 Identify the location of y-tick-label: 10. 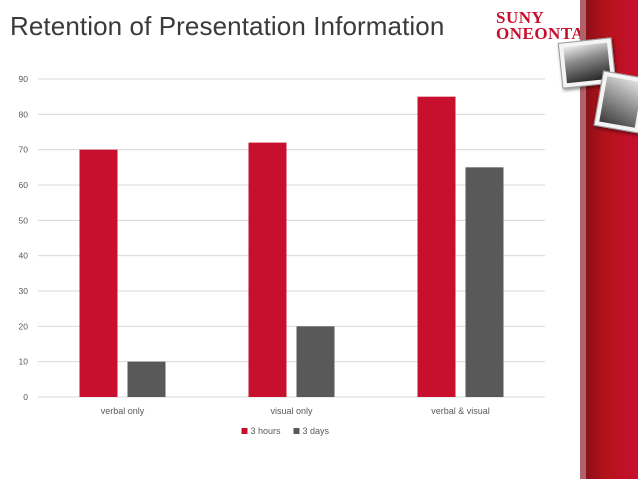
(24, 362).